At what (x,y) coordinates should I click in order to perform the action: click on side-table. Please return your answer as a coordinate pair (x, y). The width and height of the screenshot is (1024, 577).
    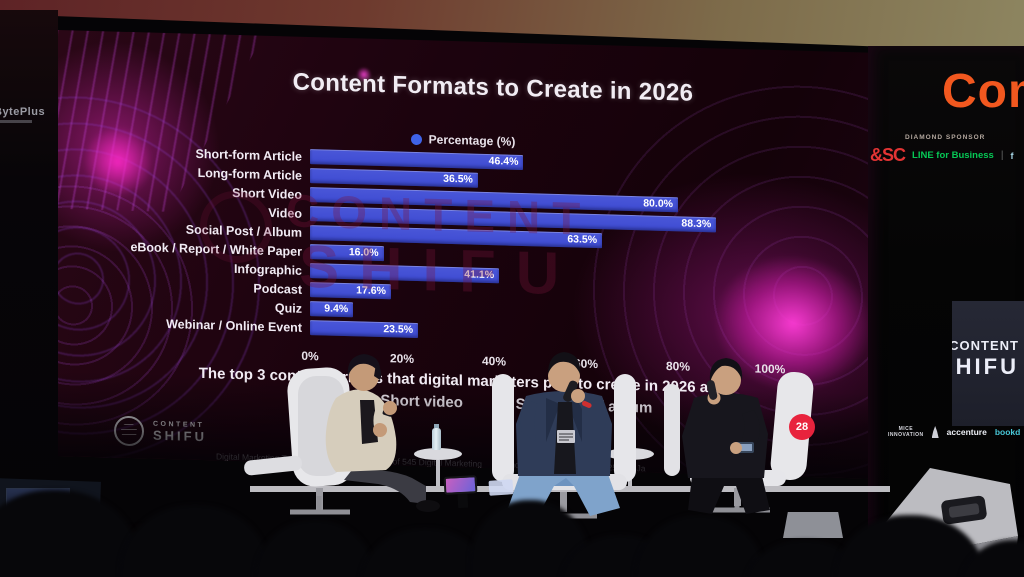
    Looking at the image, I should click on (438, 467).